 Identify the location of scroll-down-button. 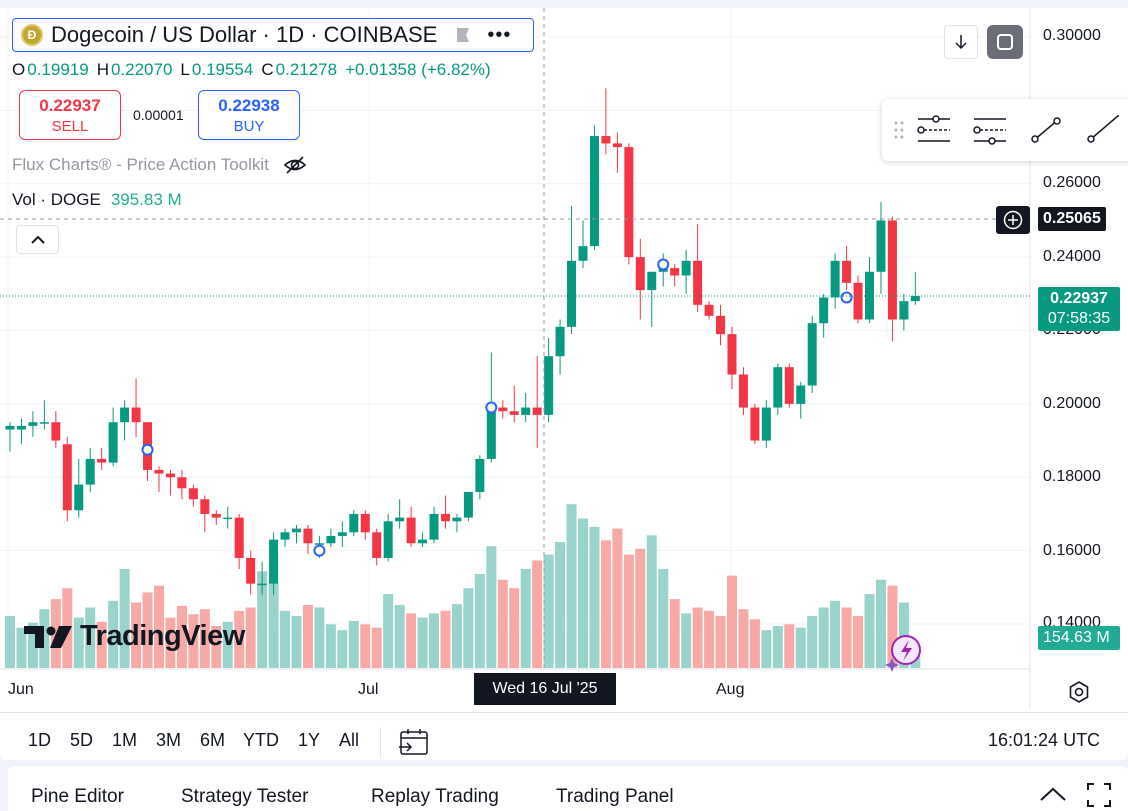
(961, 42).